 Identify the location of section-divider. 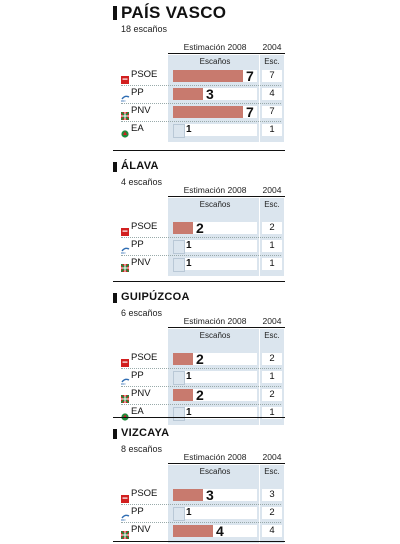
(199, 281).